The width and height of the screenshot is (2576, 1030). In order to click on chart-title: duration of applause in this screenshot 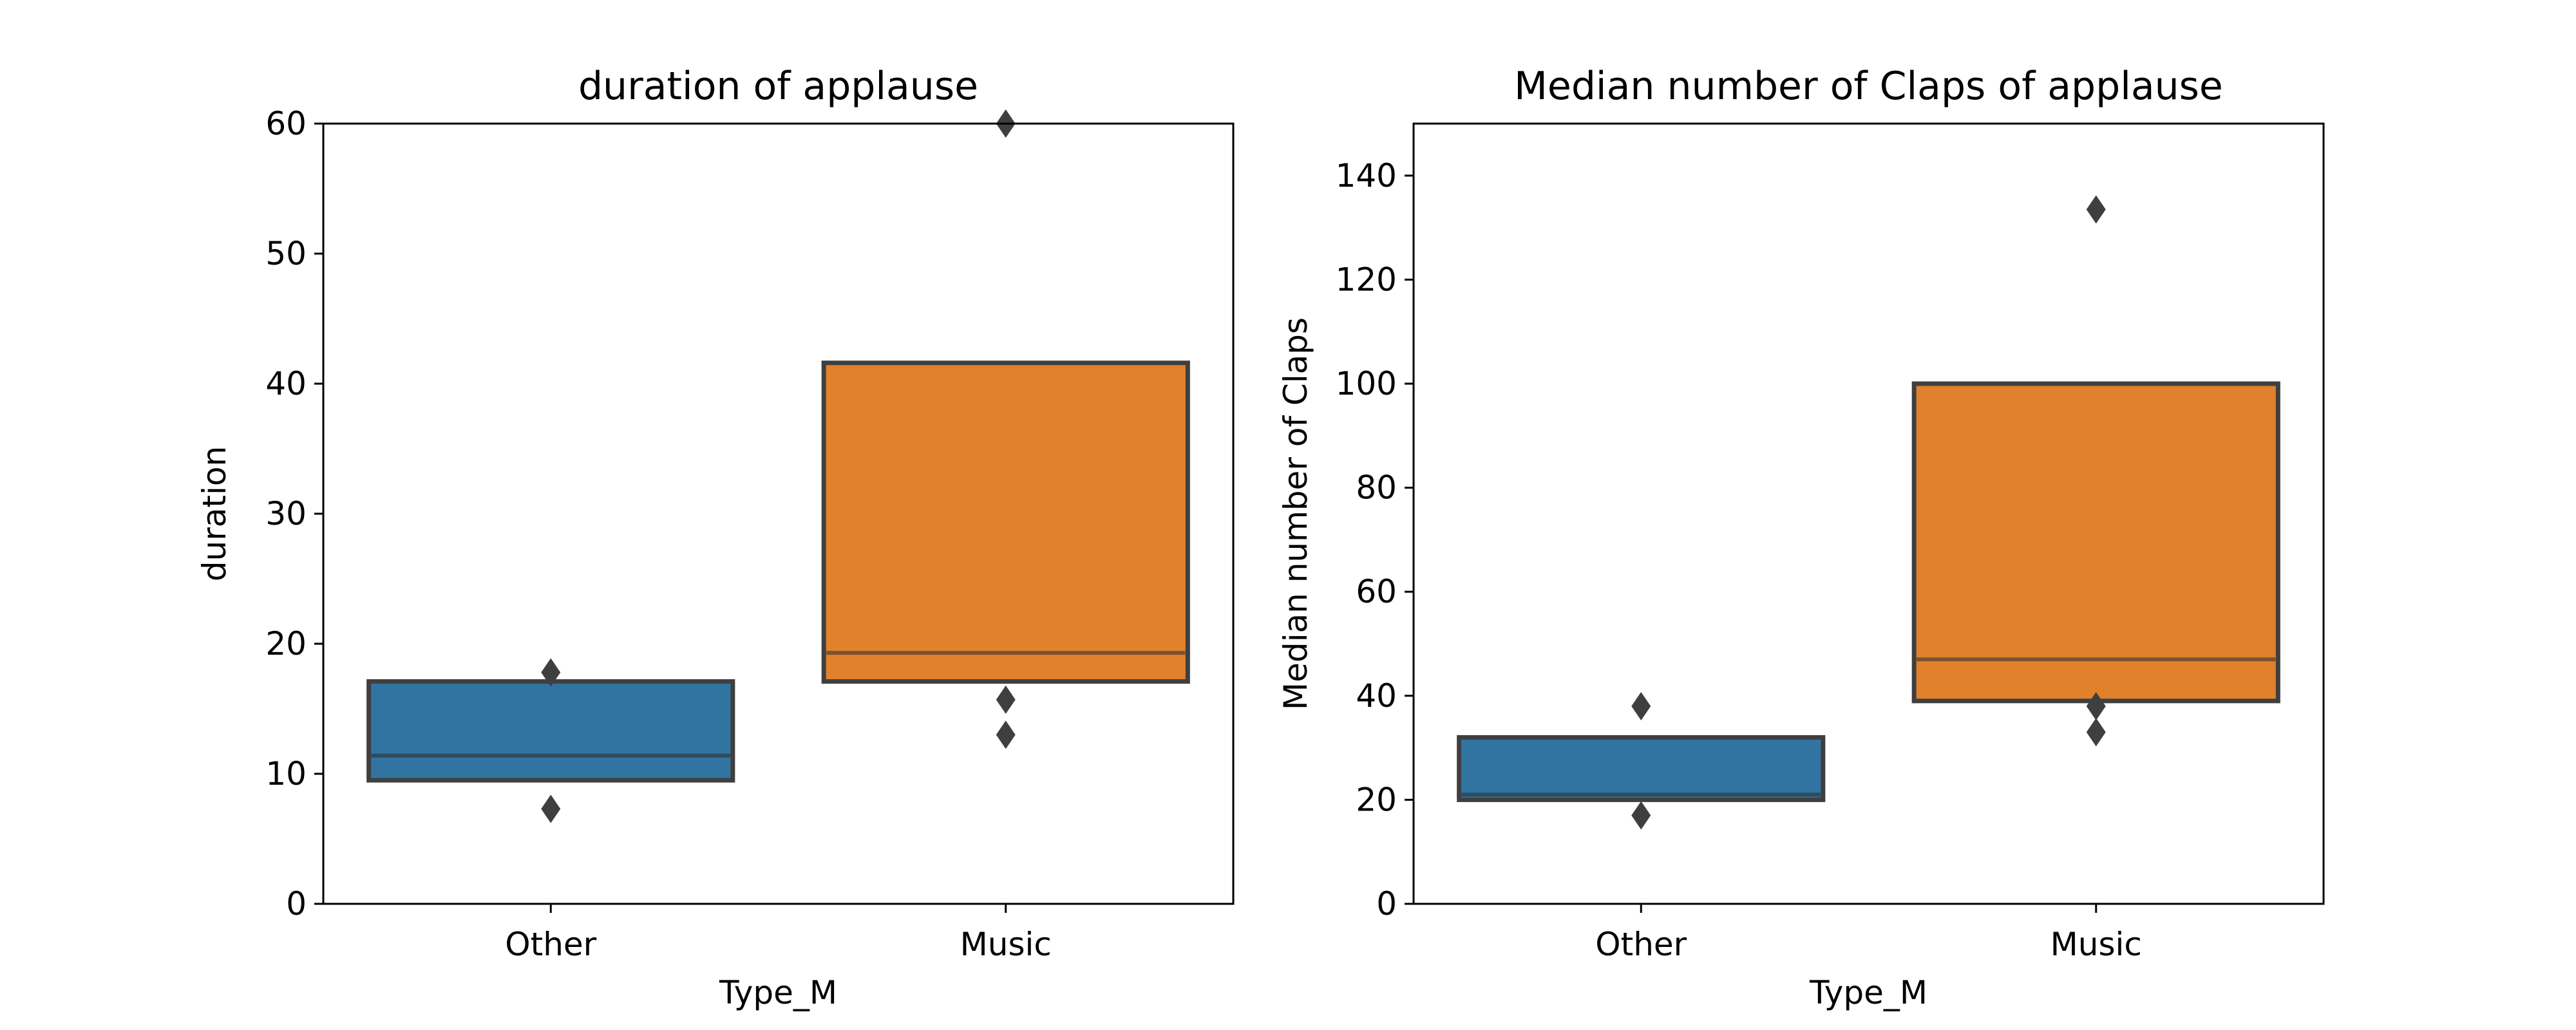, I will do `click(778, 86)`.